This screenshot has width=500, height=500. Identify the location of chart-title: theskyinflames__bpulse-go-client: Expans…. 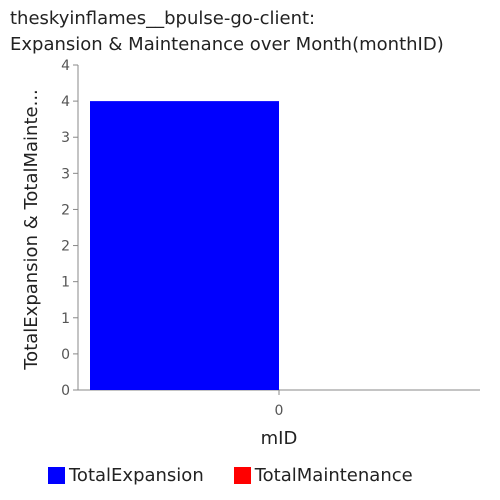
(227, 32).